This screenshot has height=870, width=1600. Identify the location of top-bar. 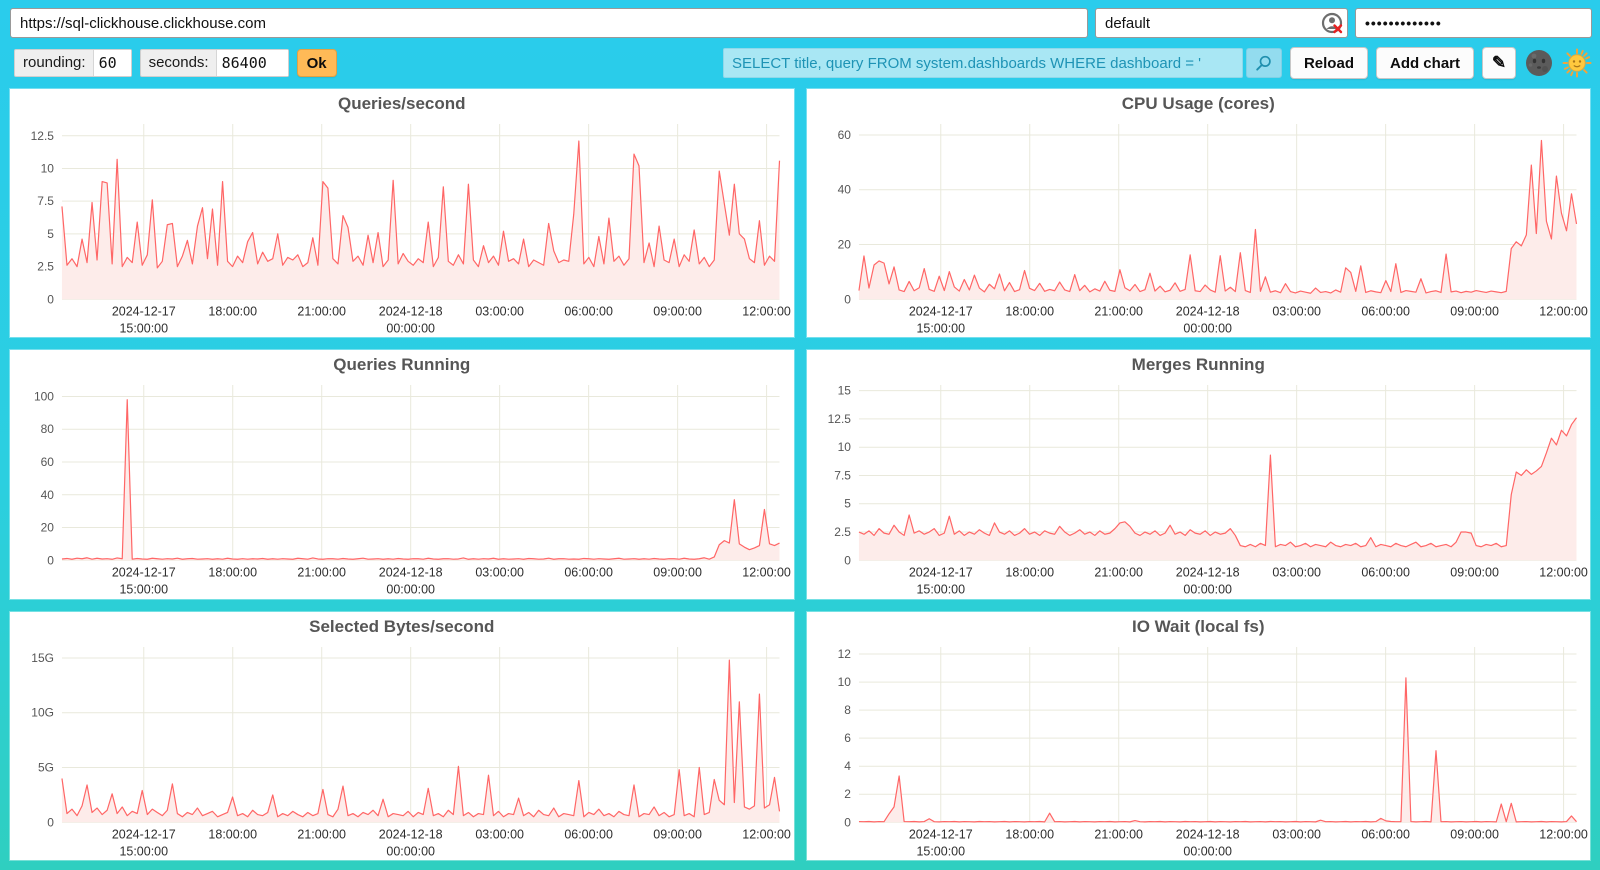
(800, 19).